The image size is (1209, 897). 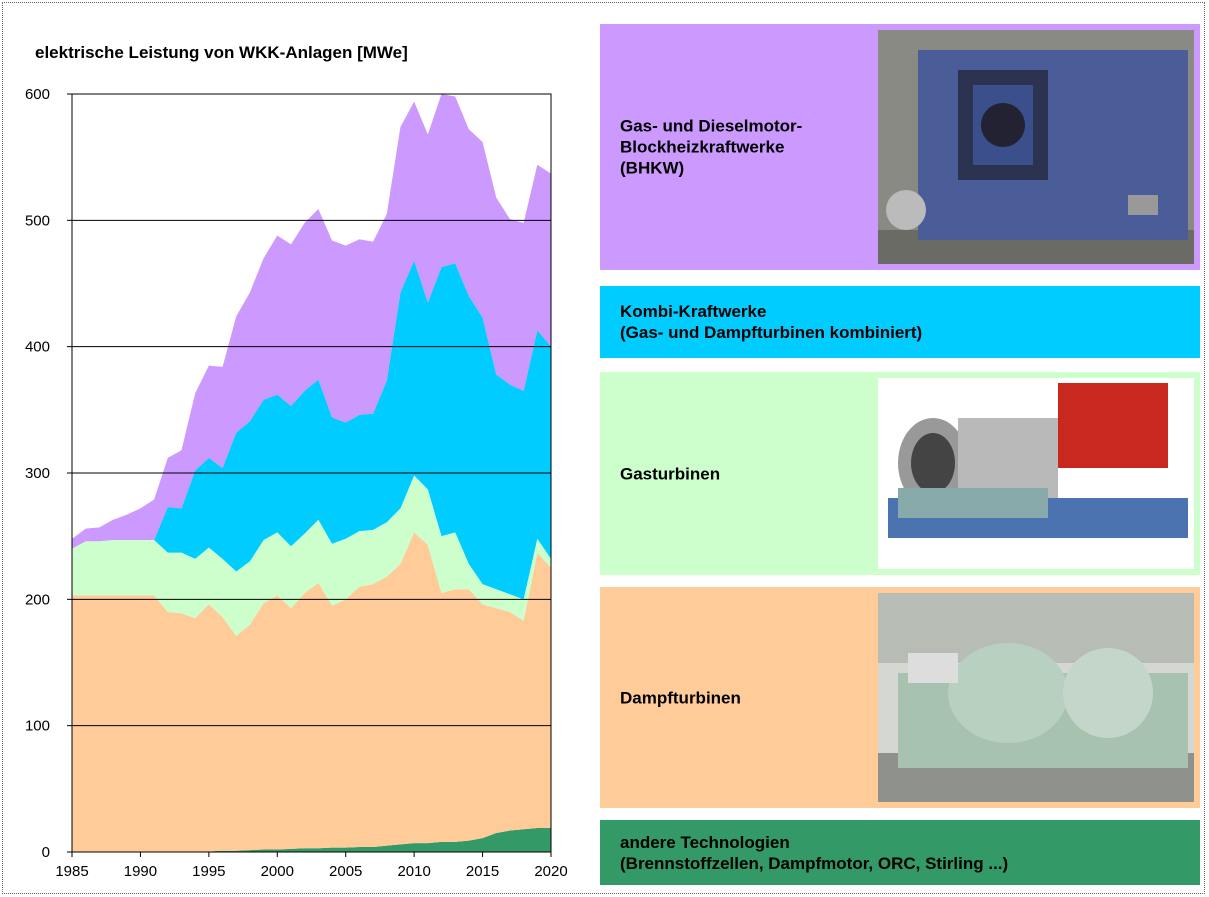 I want to click on x-tick-label: 2005, so click(x=345, y=871).